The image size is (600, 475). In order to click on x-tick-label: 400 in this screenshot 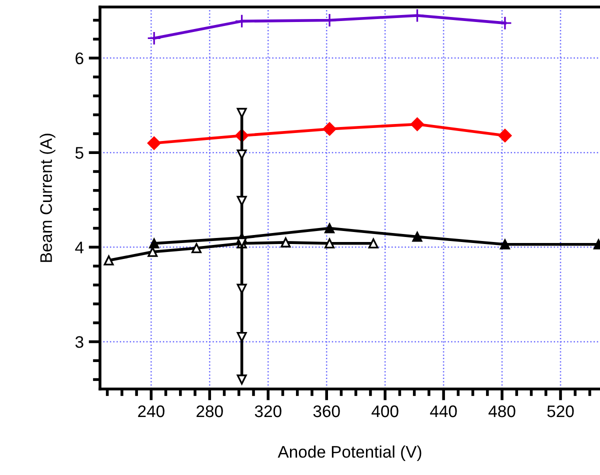, I will do `click(385, 411)`.